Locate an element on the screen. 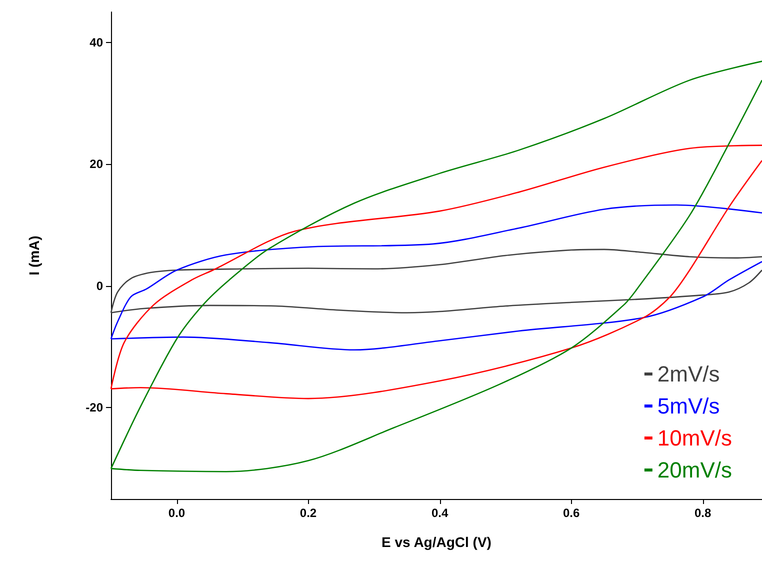  y-tick-label: 20 is located at coordinates (97, 164).